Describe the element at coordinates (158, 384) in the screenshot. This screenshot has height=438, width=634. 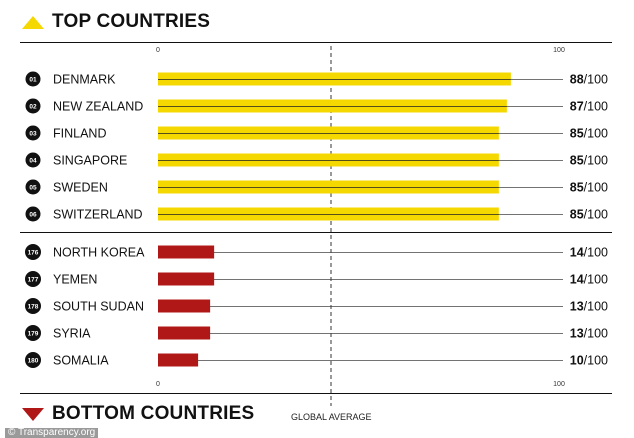
I see `tick-label-bottom-0: 0` at that location.